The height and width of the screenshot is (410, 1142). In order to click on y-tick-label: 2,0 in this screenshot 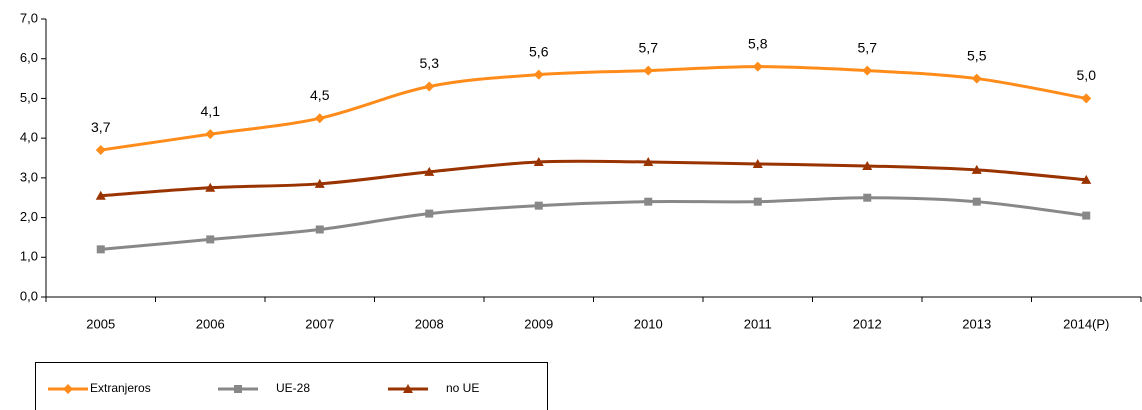, I will do `click(29, 216)`.